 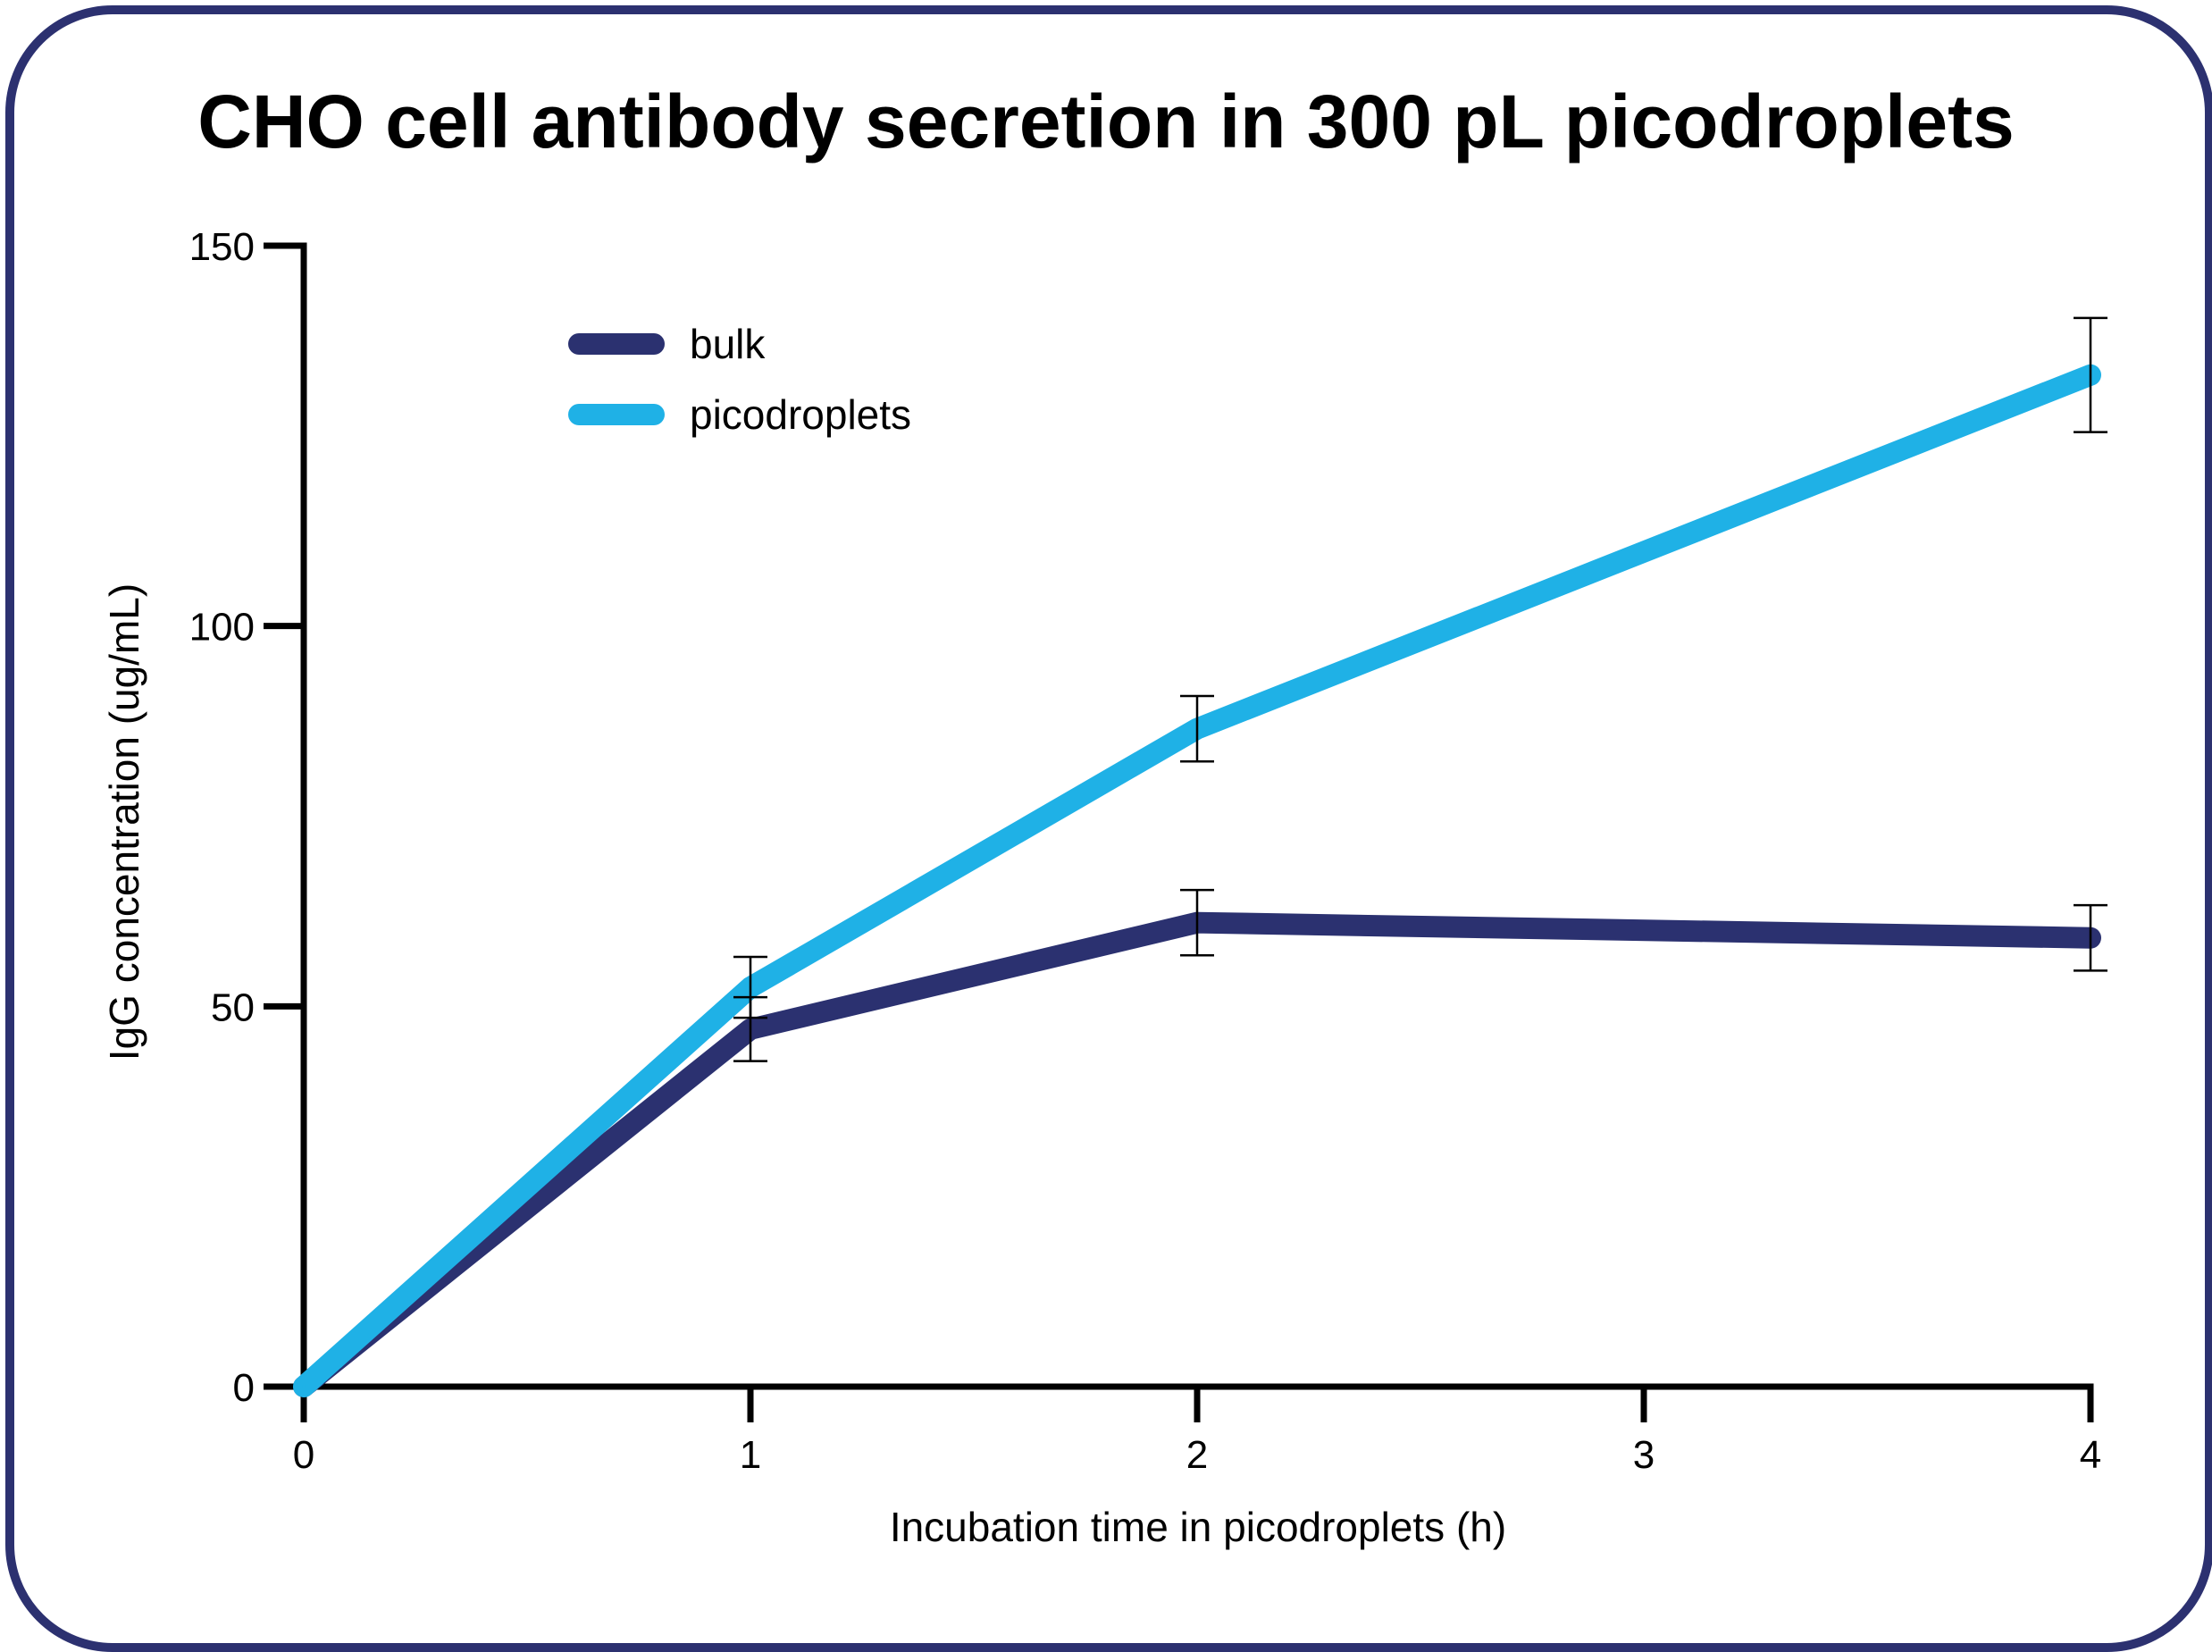 I want to click on x-tick-label-1: 1, so click(x=751, y=1455).